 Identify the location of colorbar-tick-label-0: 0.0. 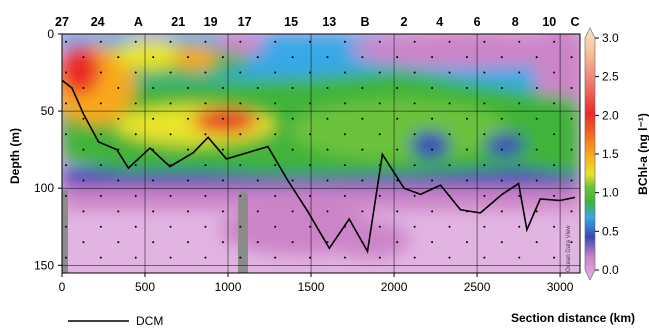
(610, 270).